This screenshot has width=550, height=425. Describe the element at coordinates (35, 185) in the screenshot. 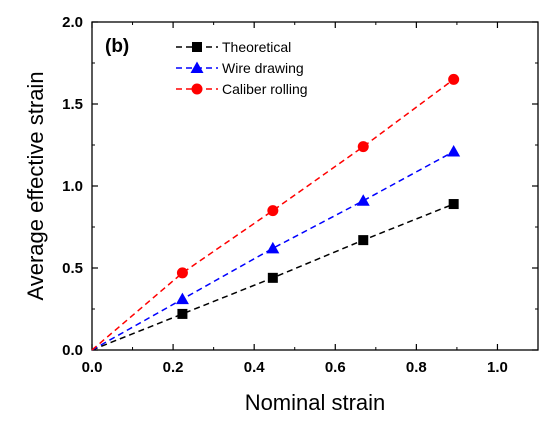

I see `y-axis-title: Average effective strain` at that location.